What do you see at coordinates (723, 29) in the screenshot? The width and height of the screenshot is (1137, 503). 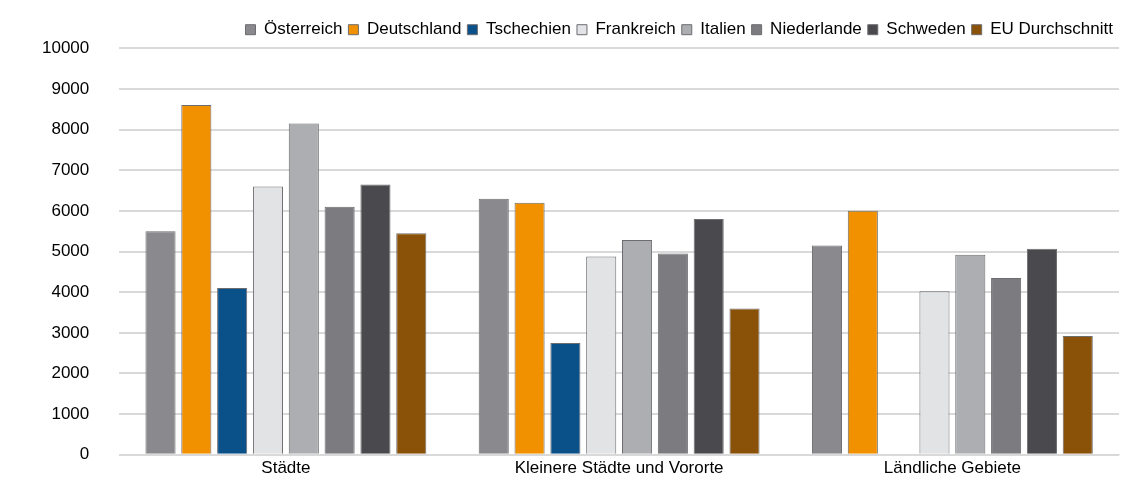 I see `legend-label: Italien` at bounding box center [723, 29].